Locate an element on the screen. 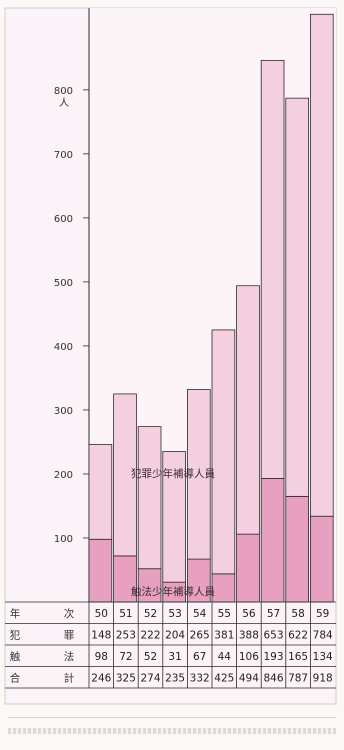 The image size is (344, 750). table-cell: 784 is located at coordinates (323, 635).